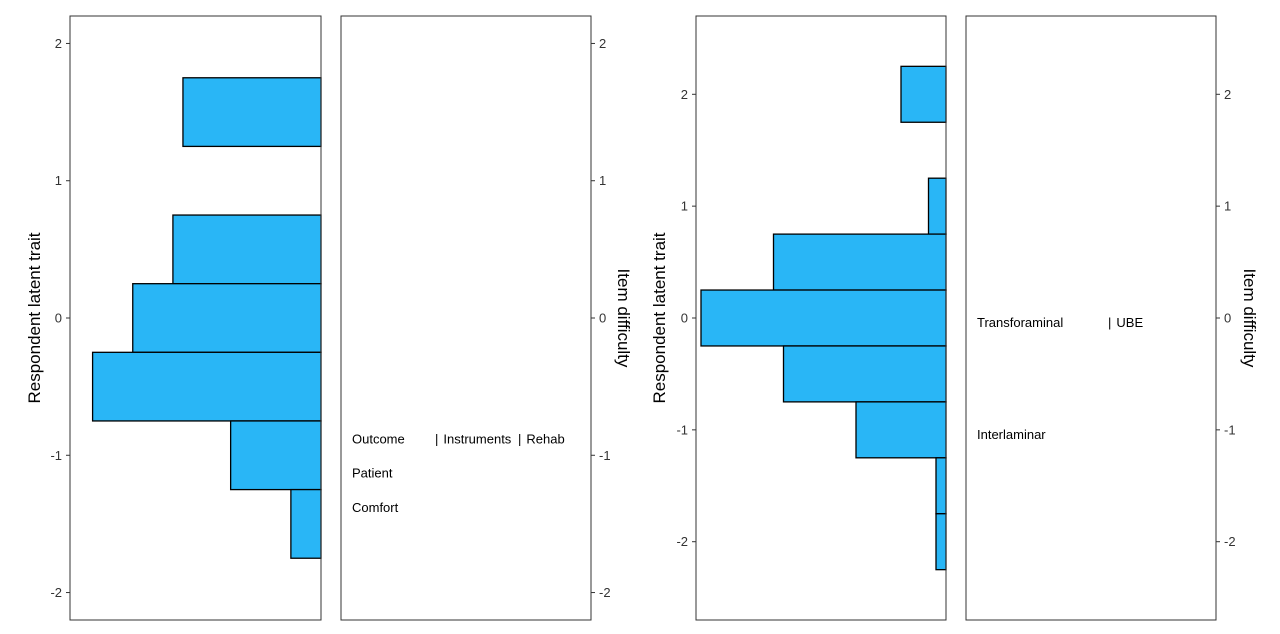  Describe the element at coordinates (378, 438) in the screenshot. I see `item-label: Outcome` at that location.